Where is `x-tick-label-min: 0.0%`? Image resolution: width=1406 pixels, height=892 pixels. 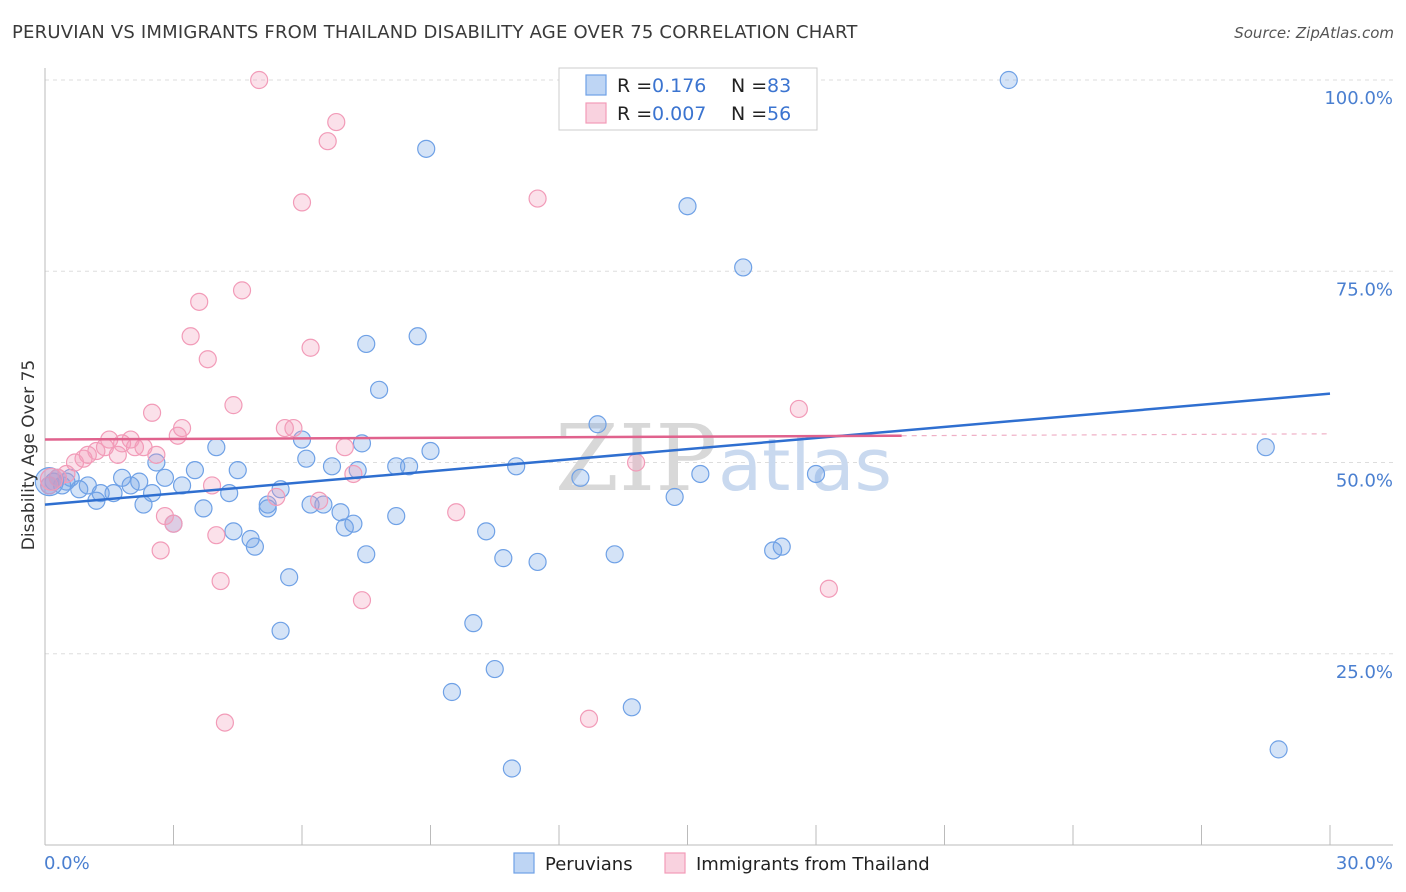 x-tick-label-min: 0.0% is located at coordinates (67, 863).